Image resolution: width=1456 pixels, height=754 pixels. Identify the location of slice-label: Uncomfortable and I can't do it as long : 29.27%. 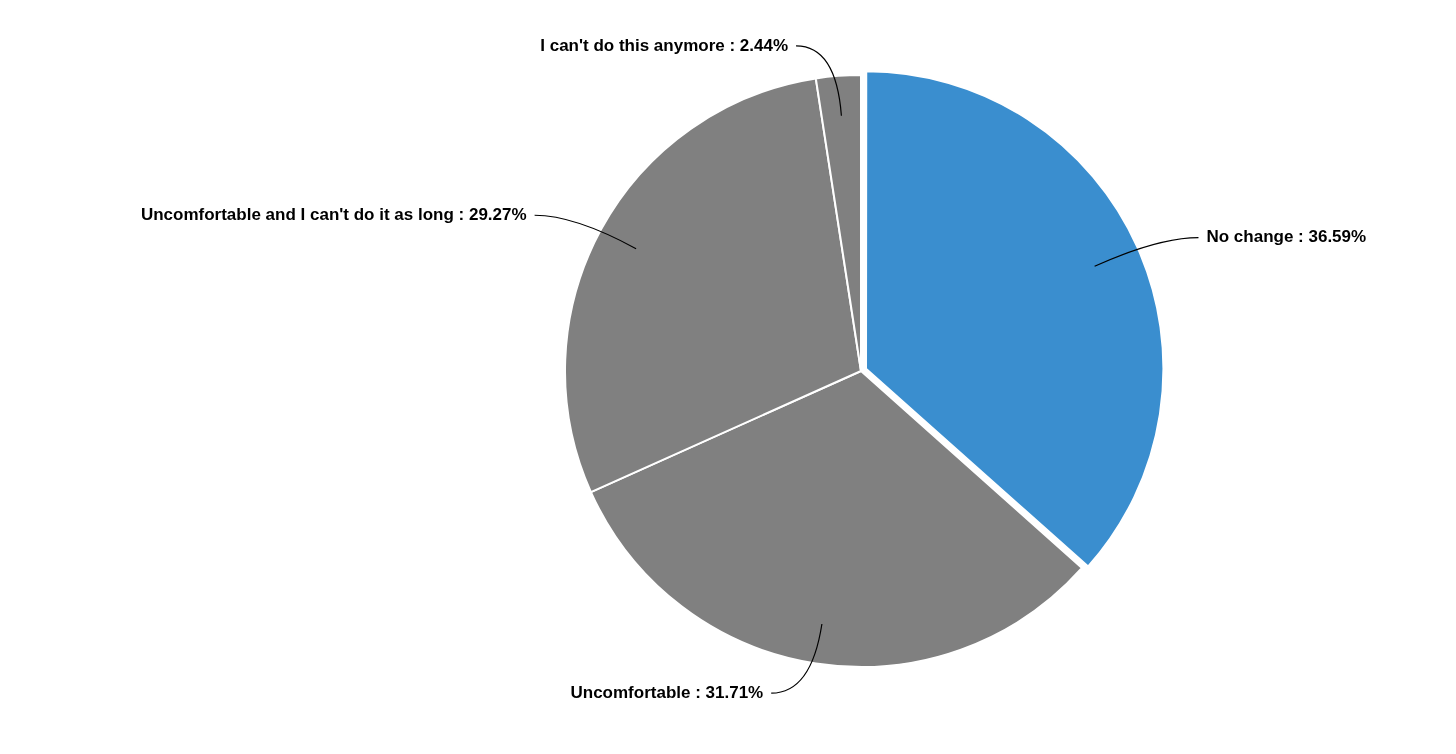
(333, 214).